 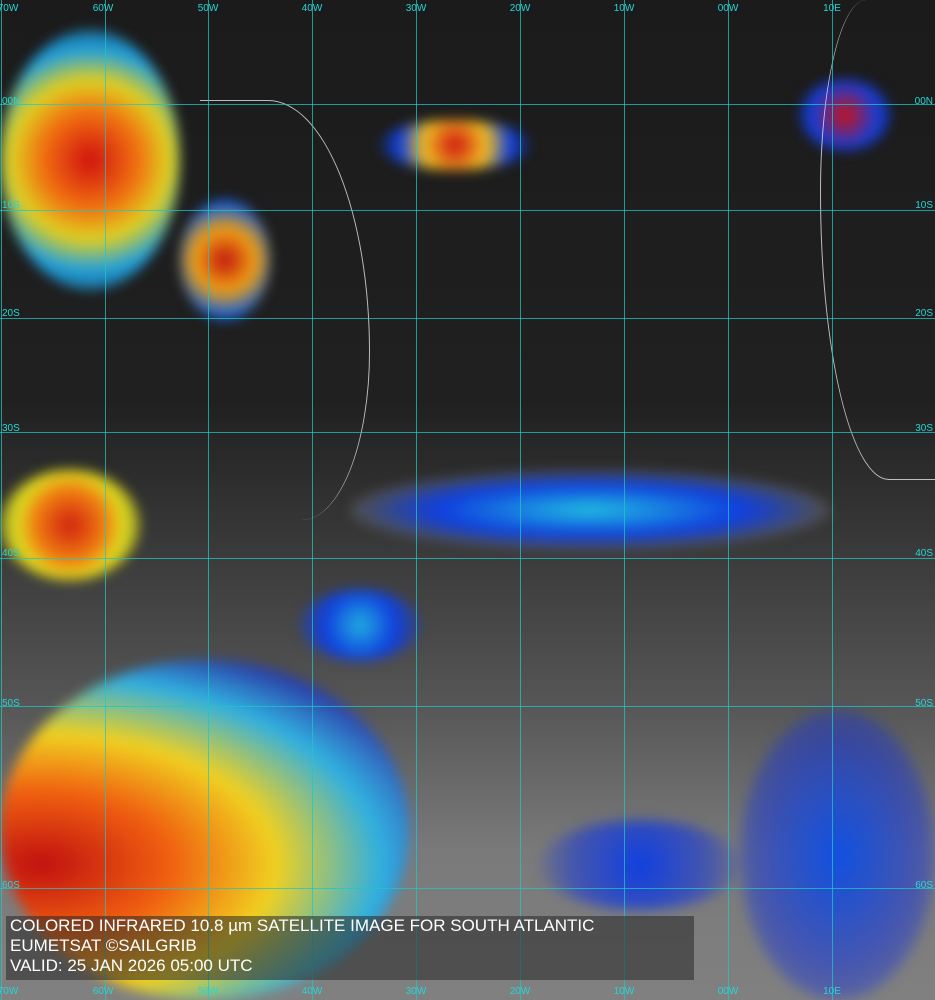 I want to click on caption-source: EUMETSAT ©SAILGRIB, so click(x=103, y=945).